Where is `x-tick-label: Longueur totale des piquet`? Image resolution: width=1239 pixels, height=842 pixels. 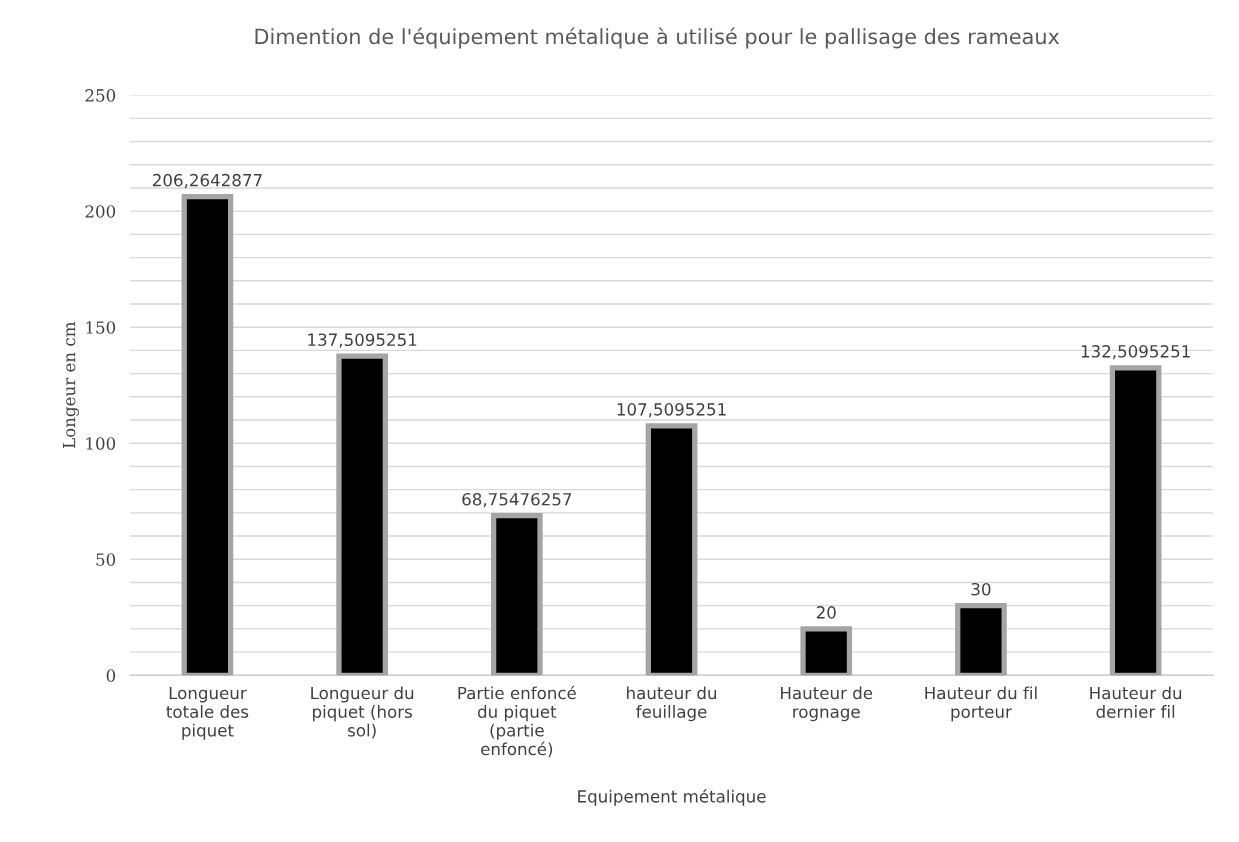 x-tick-label: Longueur totale des piquet is located at coordinates (207, 713).